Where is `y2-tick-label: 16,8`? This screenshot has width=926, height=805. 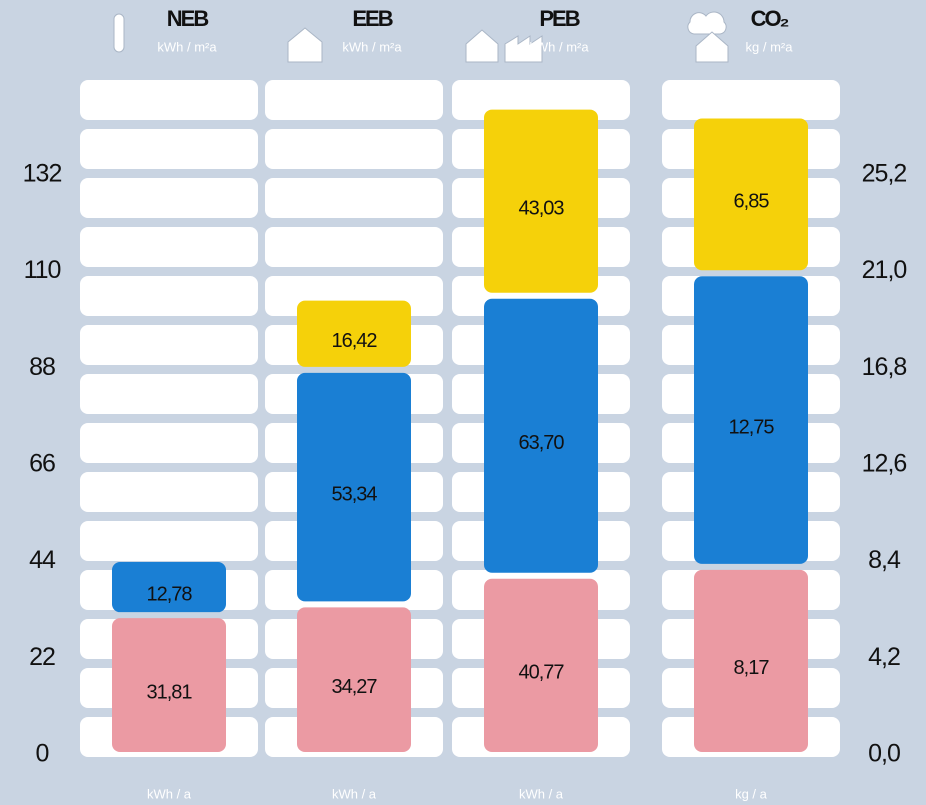
y2-tick-label: 16,8 is located at coordinates (884, 367).